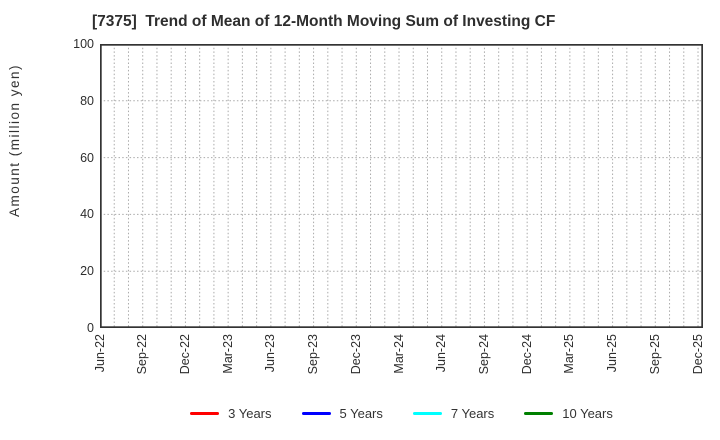 The width and height of the screenshot is (720, 440). What do you see at coordinates (142, 354) in the screenshot?
I see `x-tick-label: Sep-22` at bounding box center [142, 354].